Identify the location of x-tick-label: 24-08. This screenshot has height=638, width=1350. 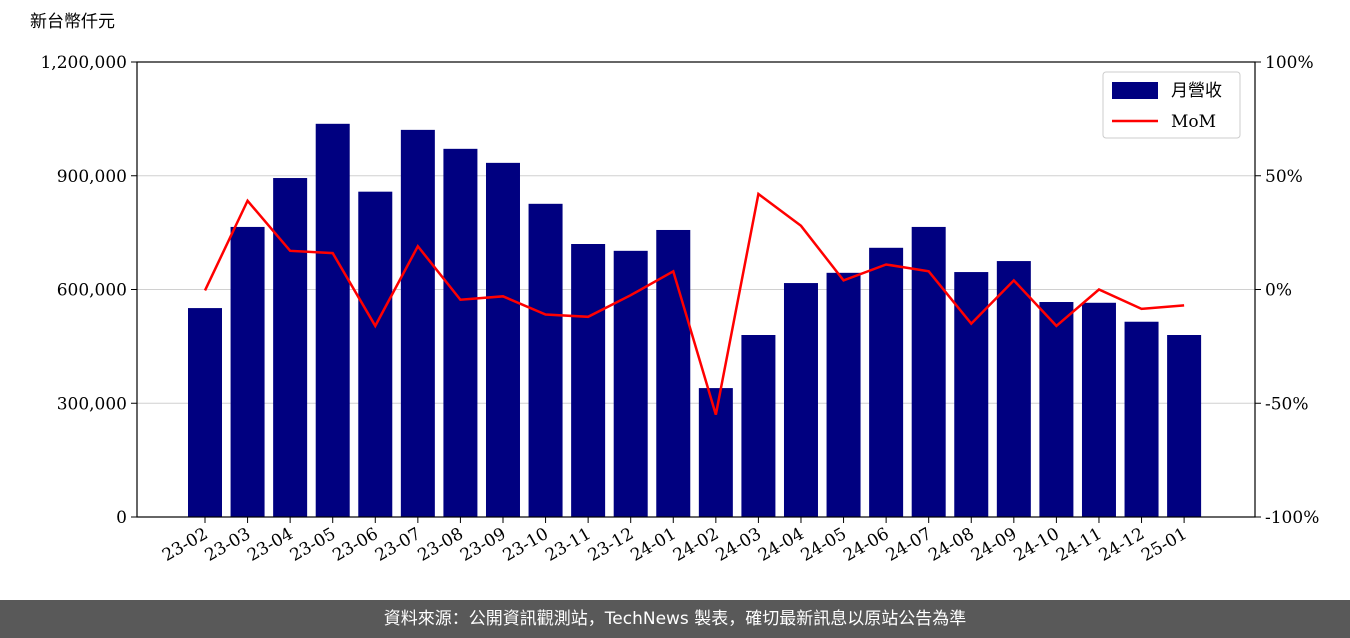
(951, 545).